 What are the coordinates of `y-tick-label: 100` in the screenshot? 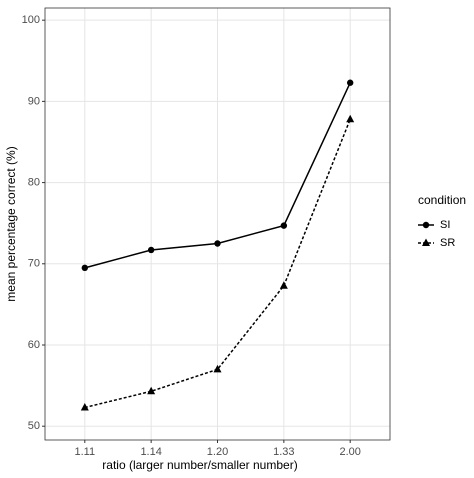 It's located at (31, 20).